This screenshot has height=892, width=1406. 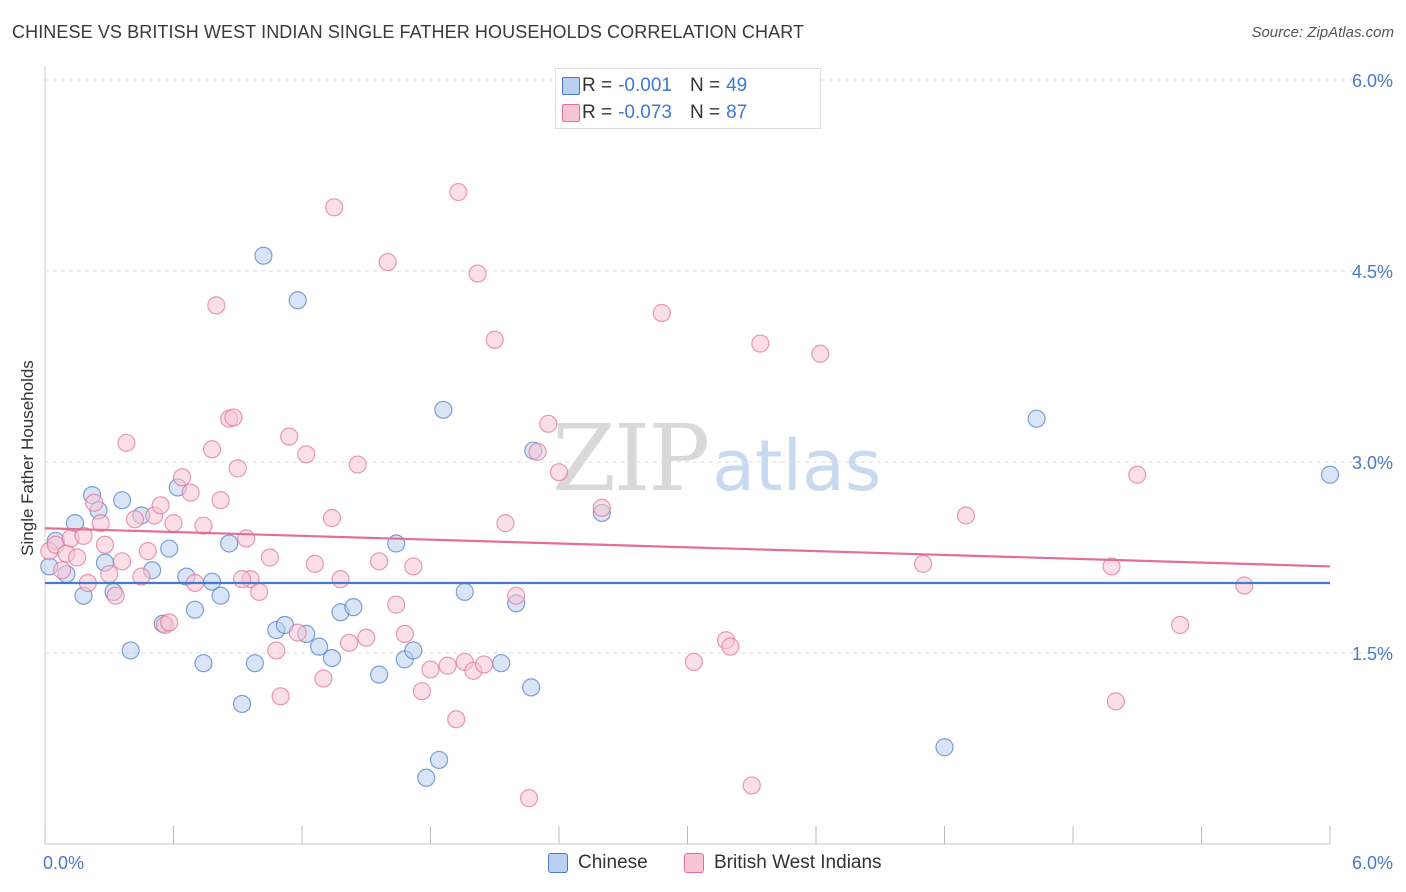 I want to click on british-west-indians-trend-line, so click(x=687, y=547).